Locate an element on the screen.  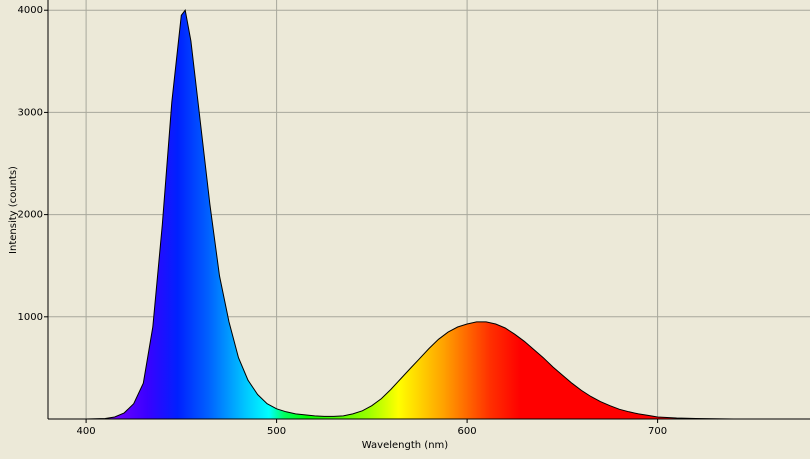
y-tick-label: 1000 is located at coordinates (30, 317).